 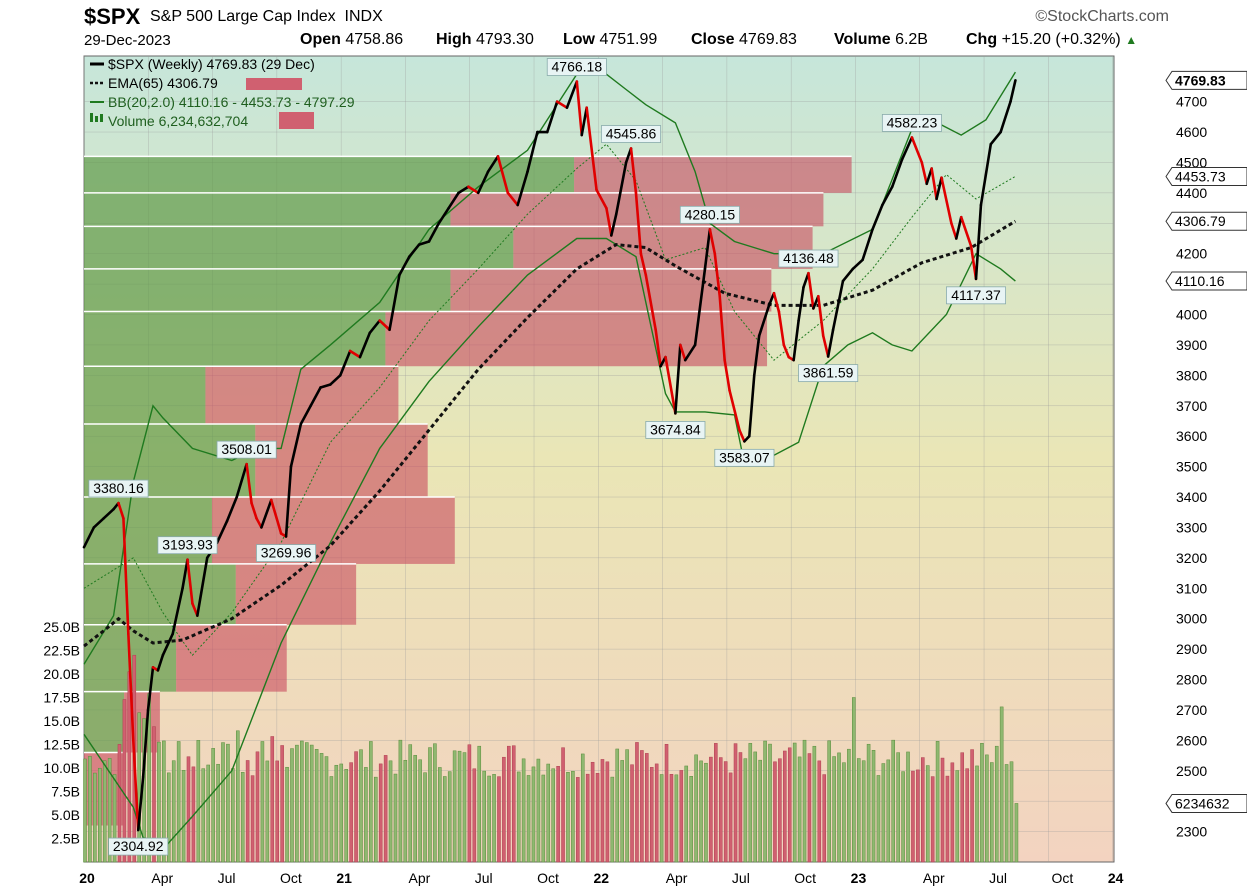 I want to click on open-value: 4758.86, so click(x=374, y=39).